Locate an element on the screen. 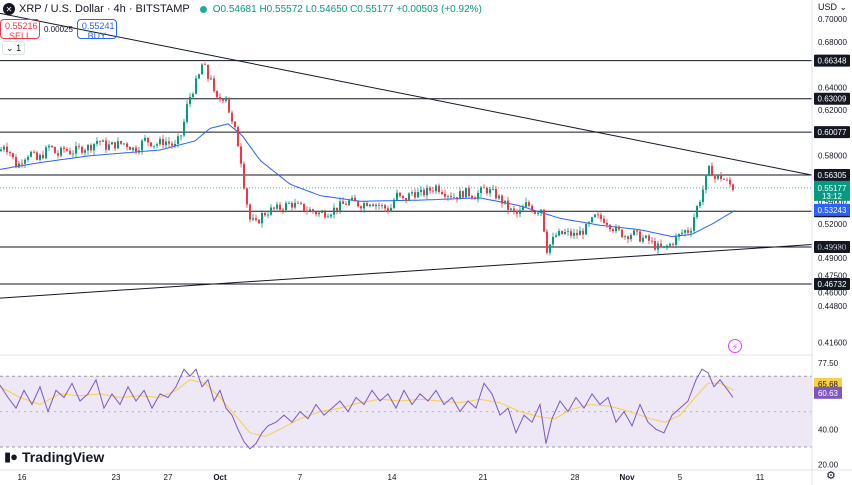 Image resolution: width=852 pixels, height=485 pixels. level-label: 0.46732 is located at coordinates (832, 284).